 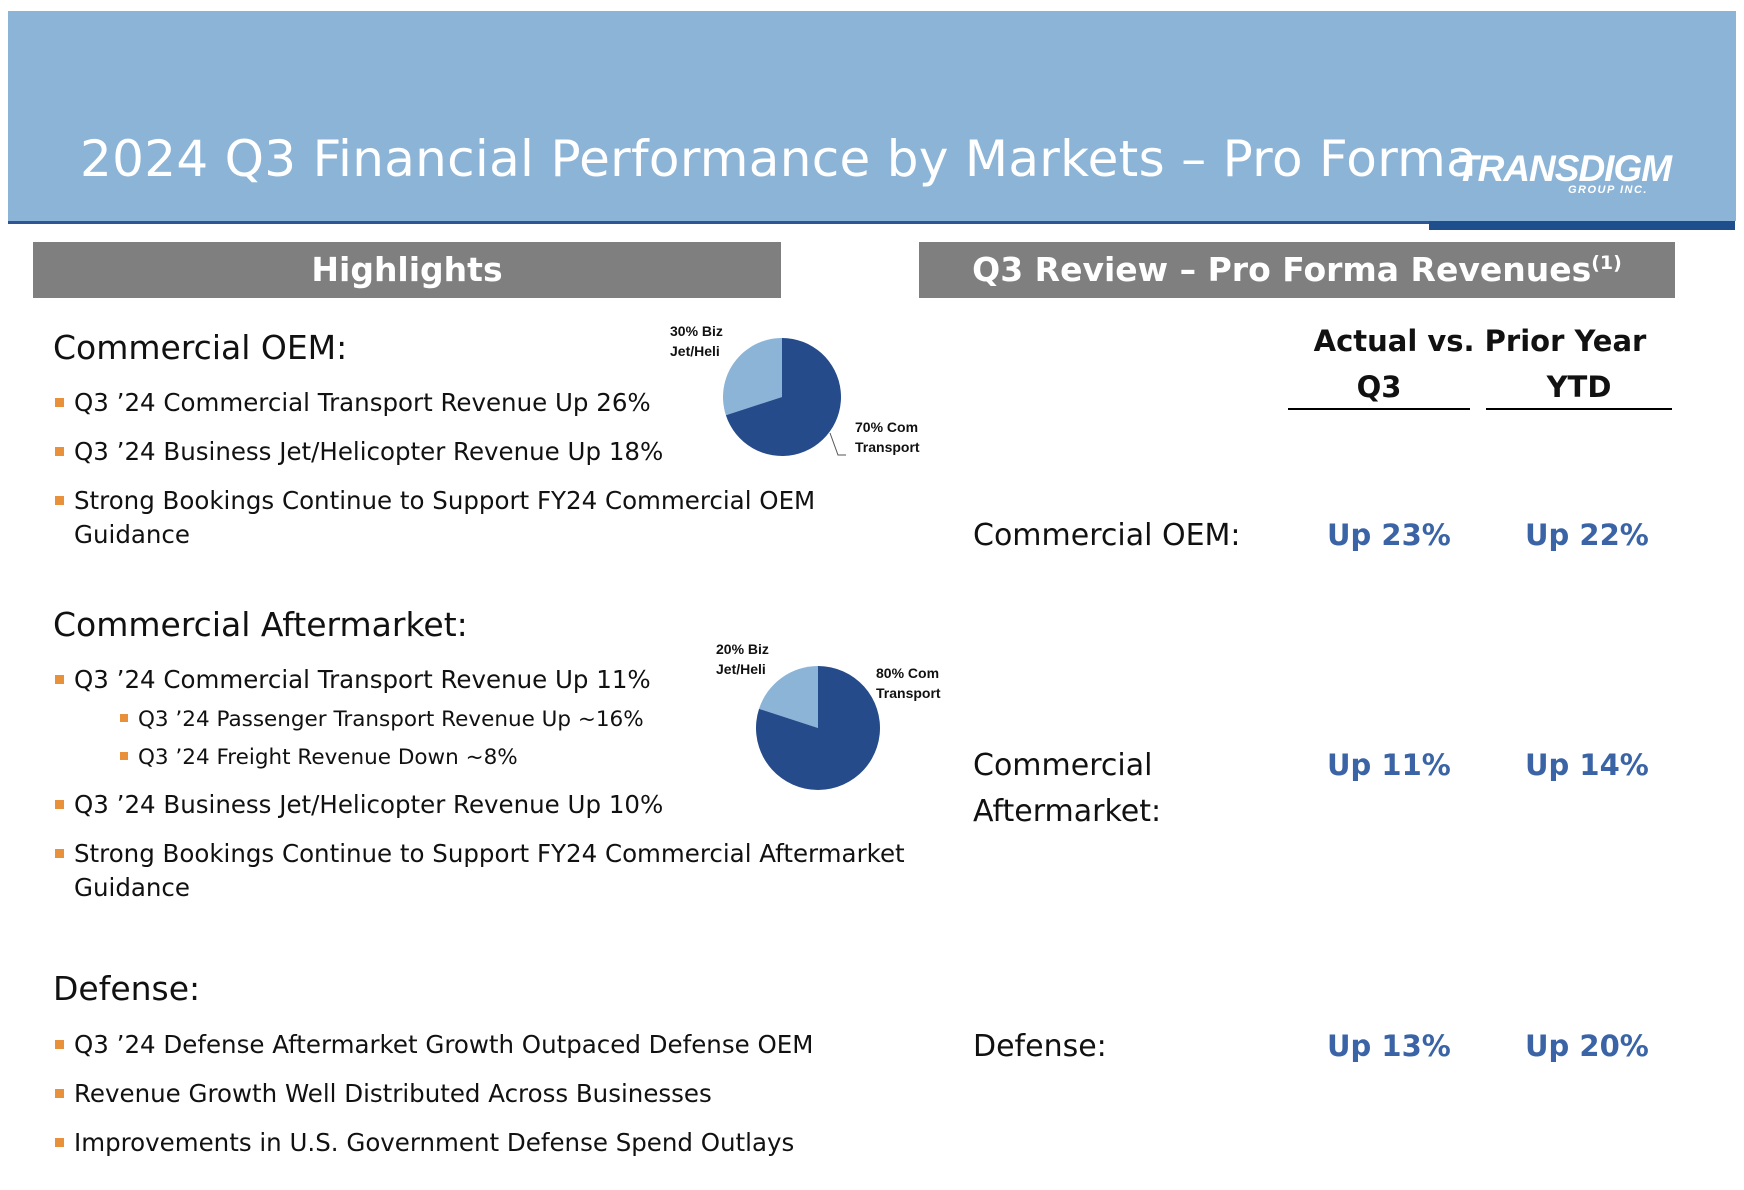 I want to click on header-accent-rule, so click(x=1582, y=225).